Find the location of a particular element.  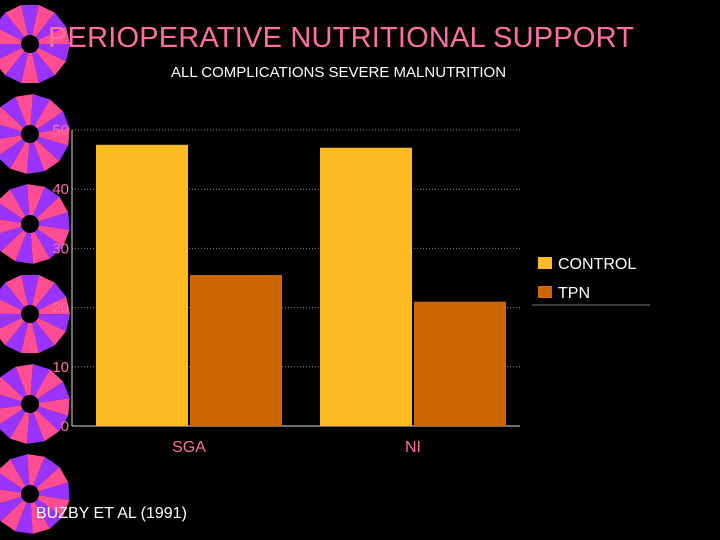

chart-title: ALL COMPLICATIONS SEVERE MALNUTRITION is located at coordinates (339, 72).